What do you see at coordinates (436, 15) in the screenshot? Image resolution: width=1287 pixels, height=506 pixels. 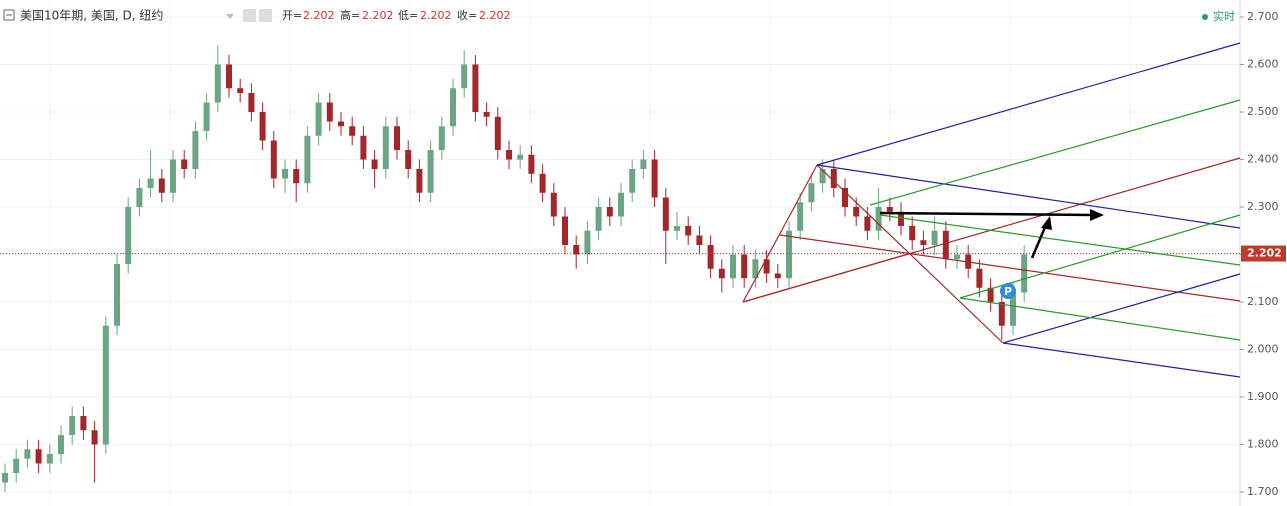 I see `low-value: 2.202` at bounding box center [436, 15].